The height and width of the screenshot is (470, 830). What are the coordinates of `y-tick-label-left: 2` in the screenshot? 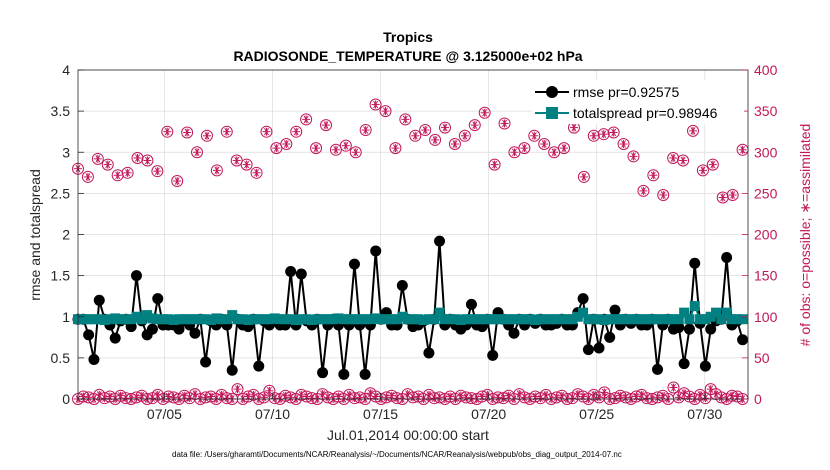 It's located at (66, 235).